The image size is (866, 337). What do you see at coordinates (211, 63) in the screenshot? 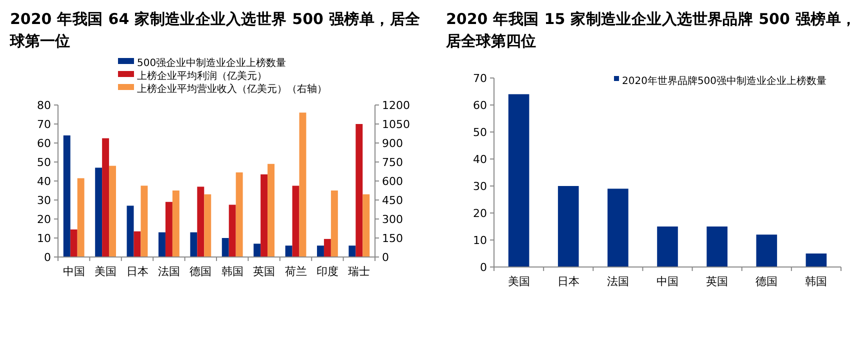
I see `legend-label: 500强企业中制造业企业上榜数量` at bounding box center [211, 63].